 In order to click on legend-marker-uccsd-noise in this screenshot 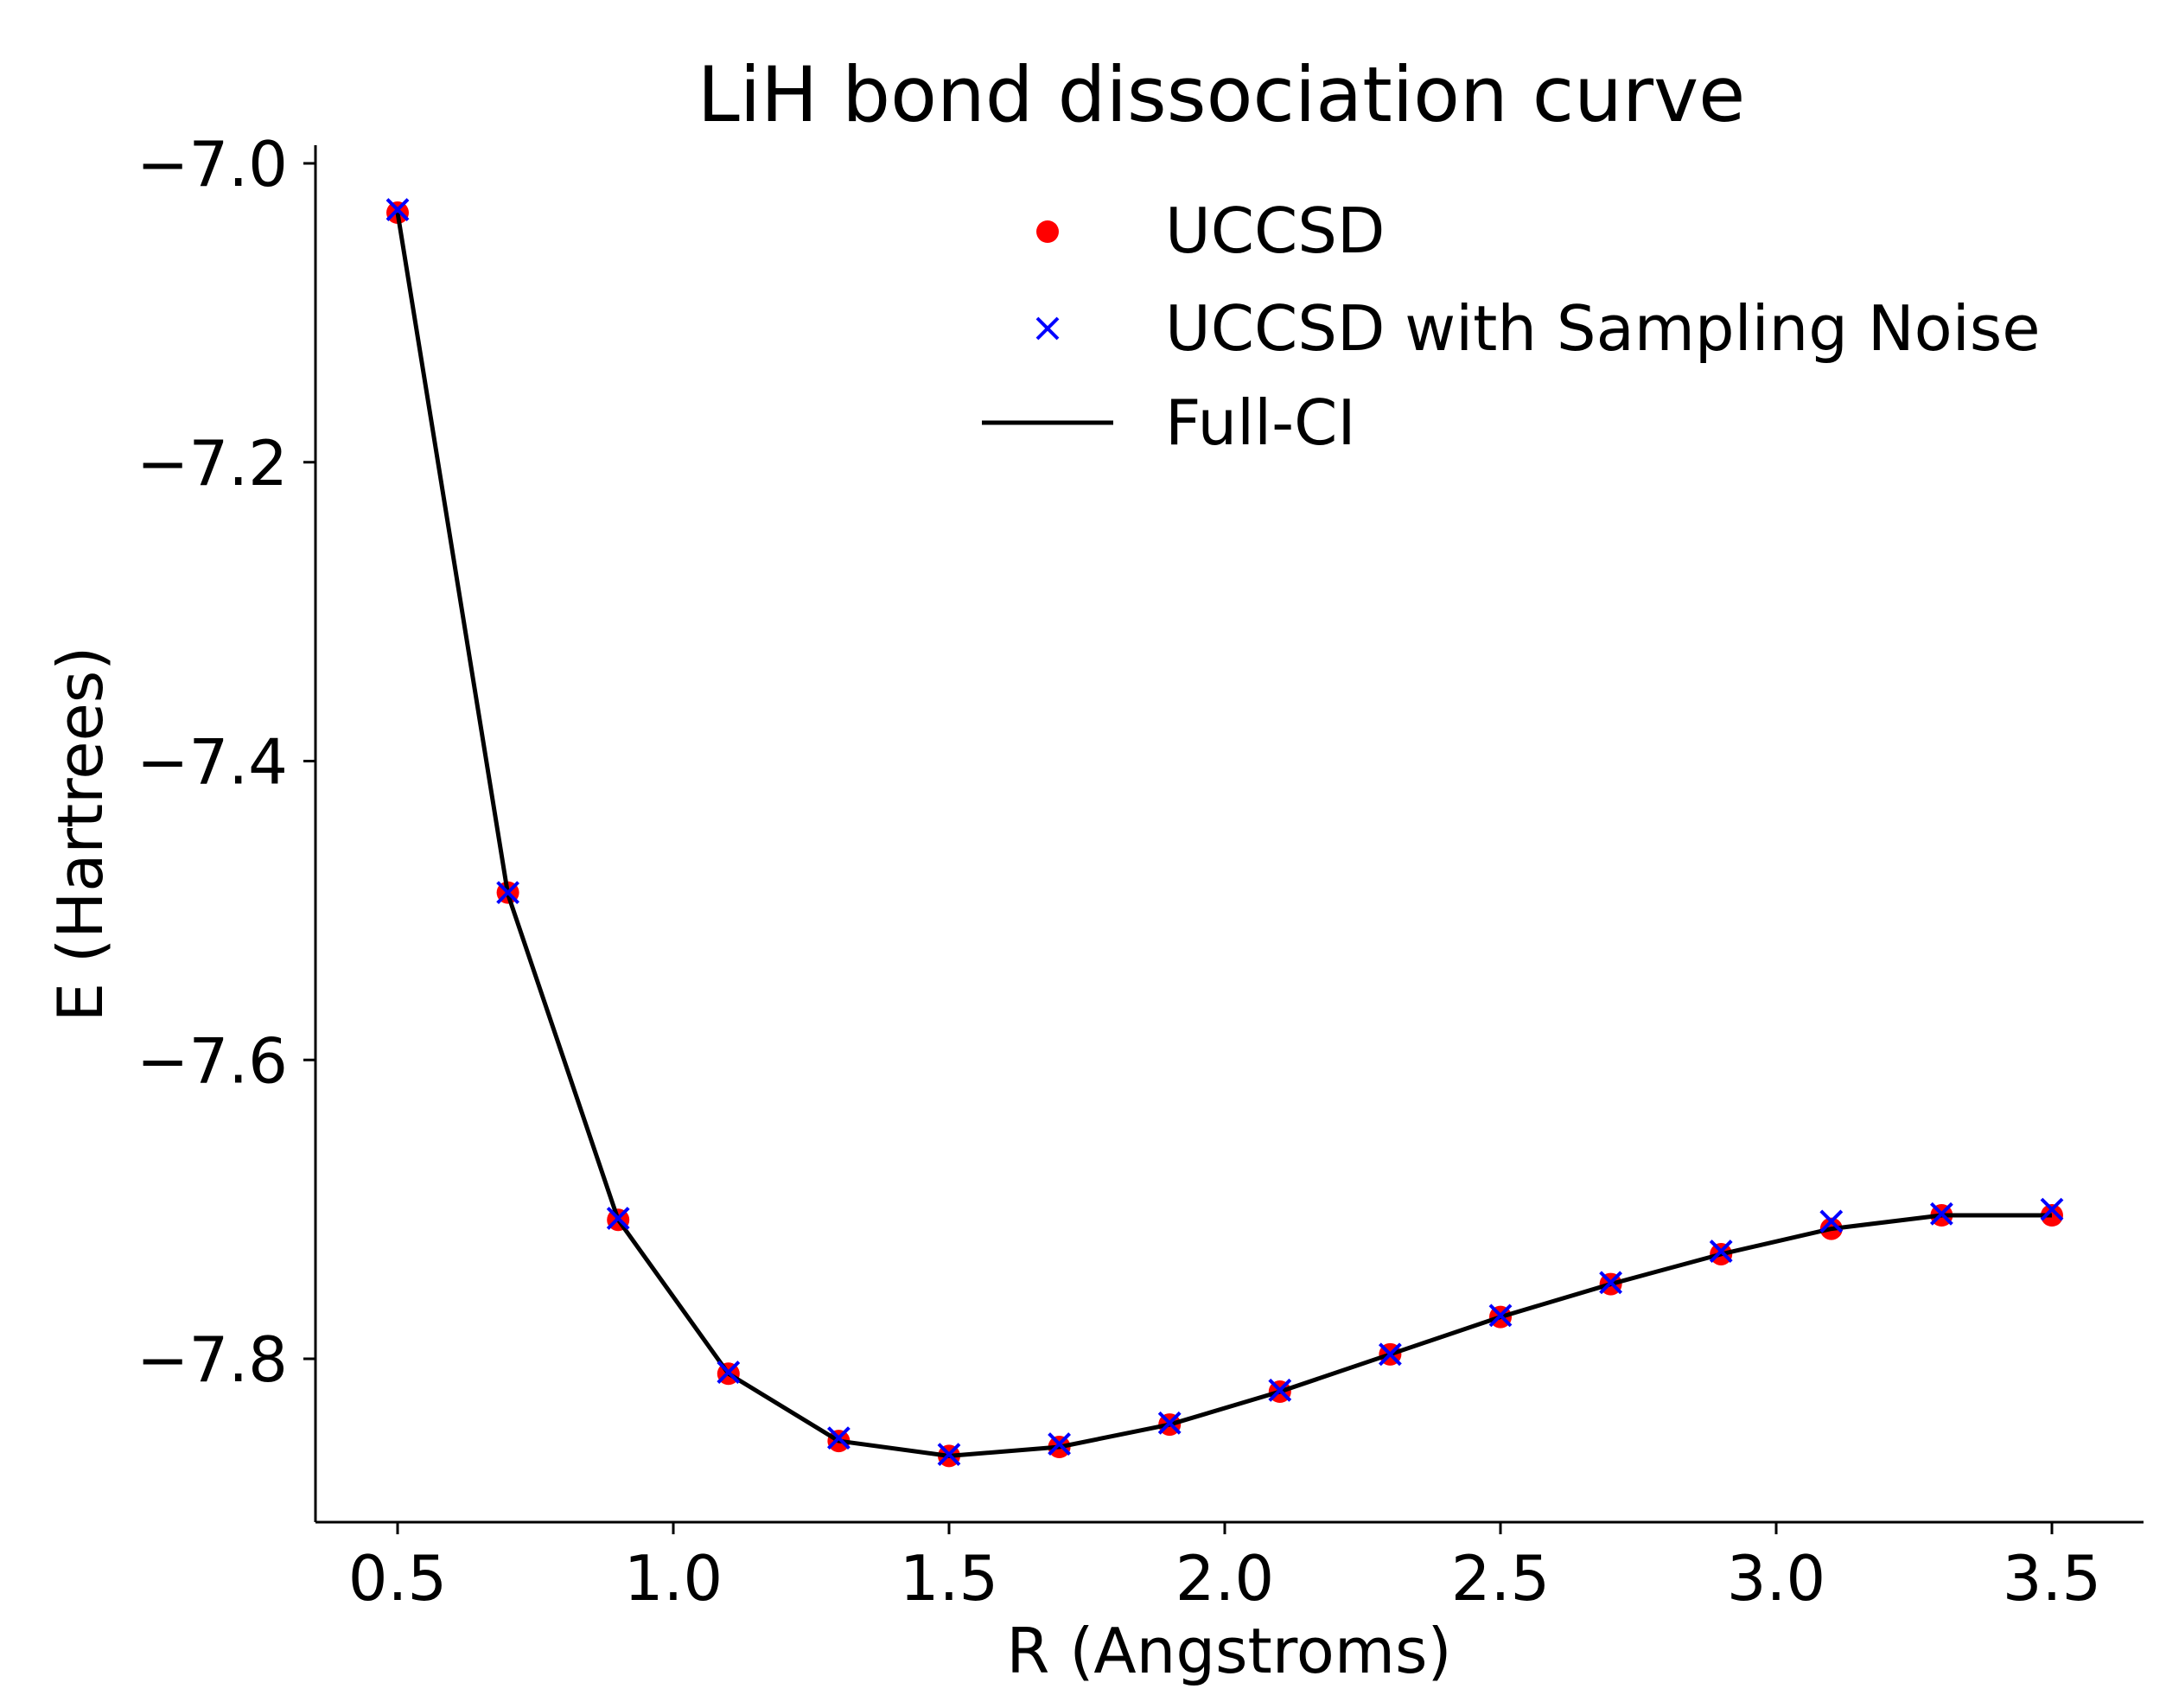, I will do `click(1048, 328)`.